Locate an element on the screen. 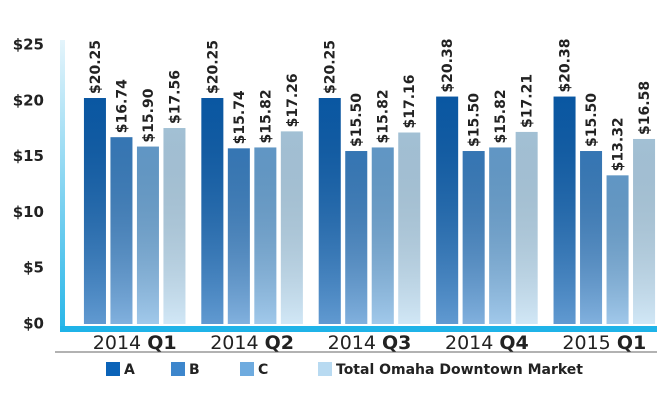 The image size is (657, 409). y-tick-label: $25 is located at coordinates (28, 45).